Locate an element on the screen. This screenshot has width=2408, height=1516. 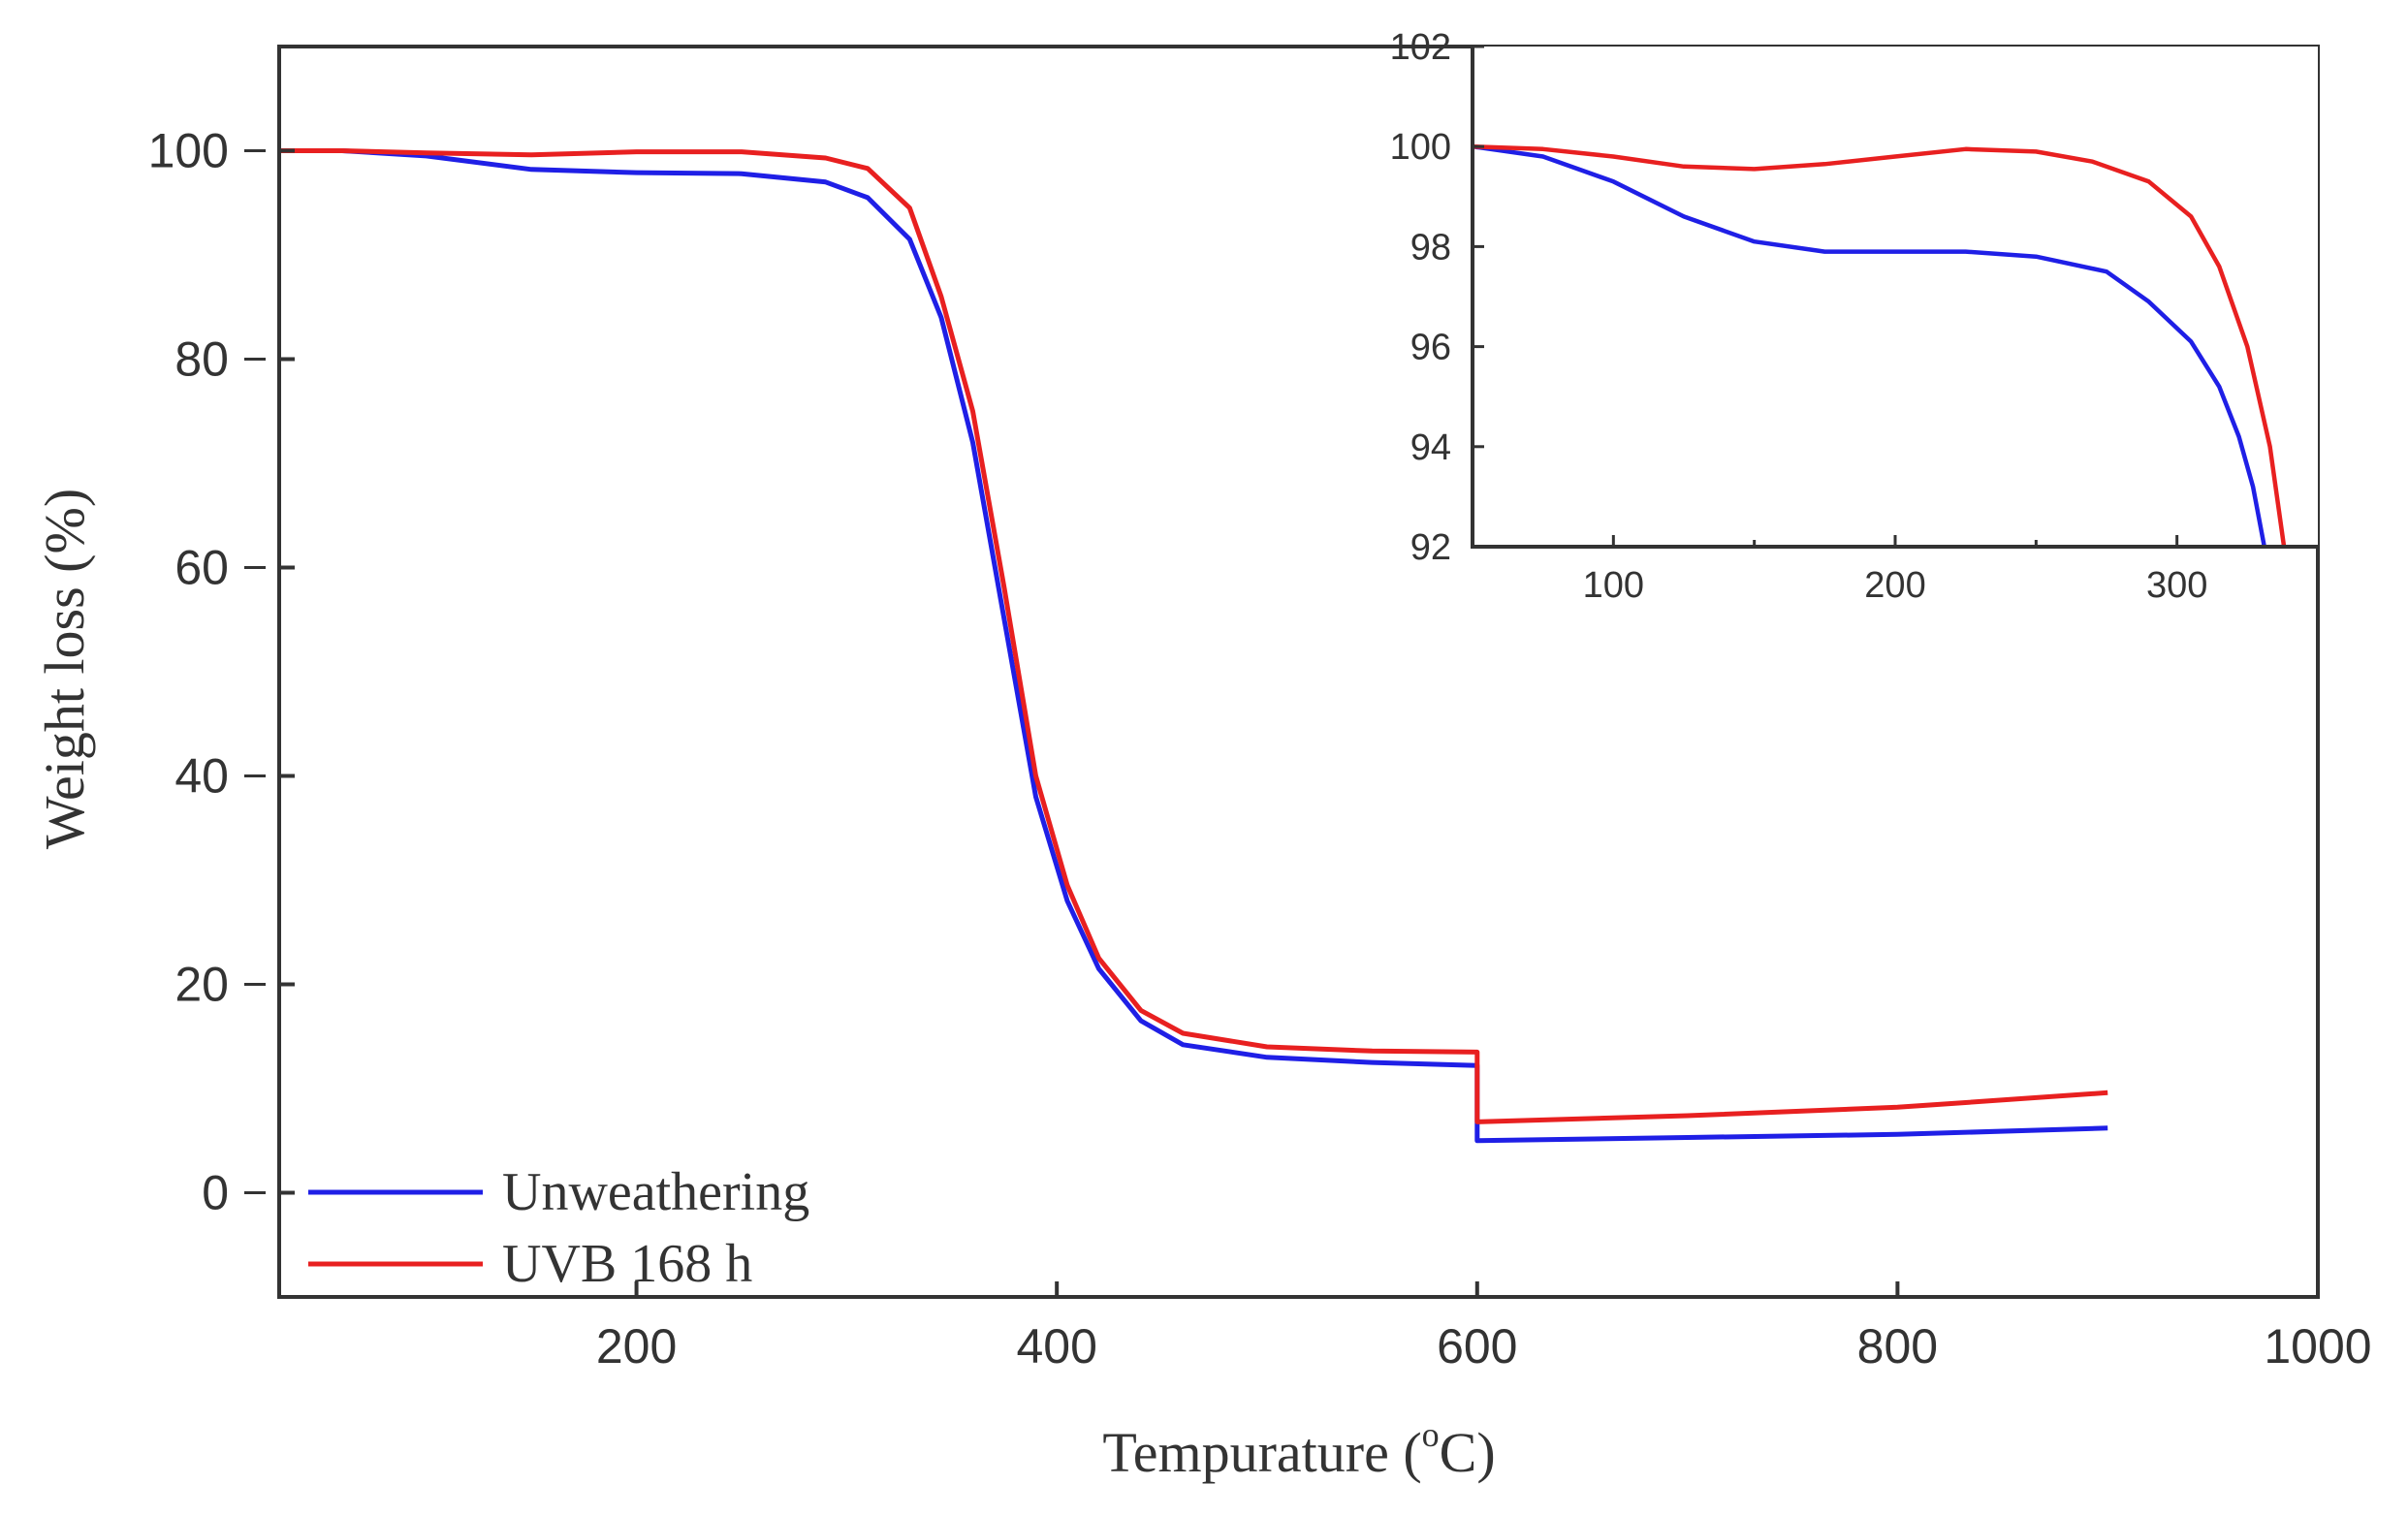
main-x-tick-label: 800 is located at coordinates (1897, 1346).